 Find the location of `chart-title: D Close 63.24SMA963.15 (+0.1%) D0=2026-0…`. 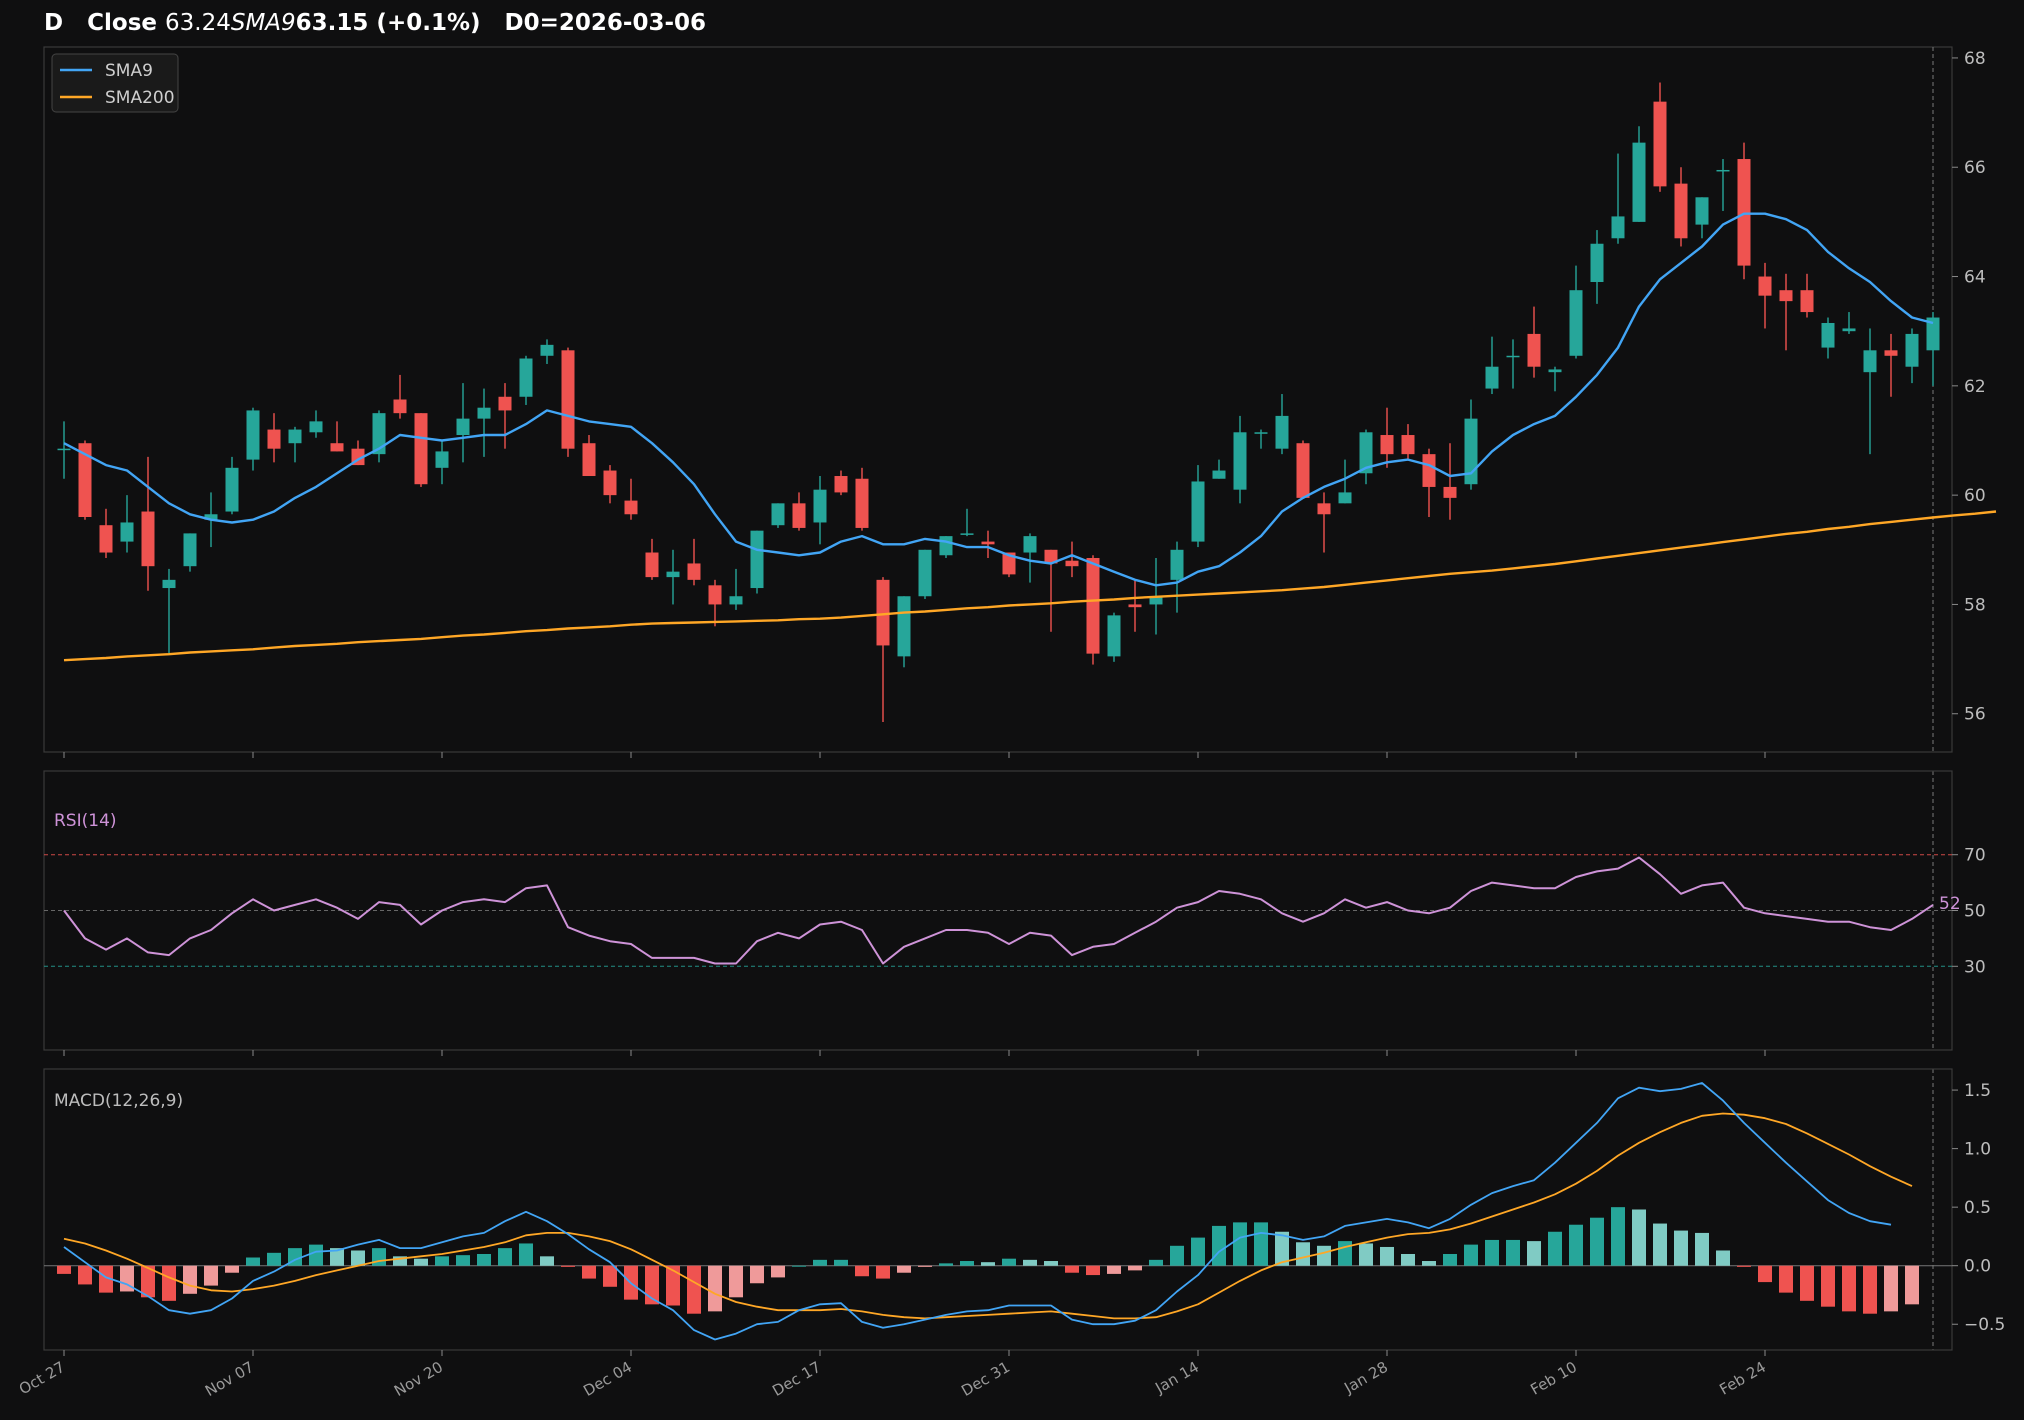

chart-title: D Close 63.24SMA963.15 (+0.1%) D0=2026-0… is located at coordinates (375, 23).